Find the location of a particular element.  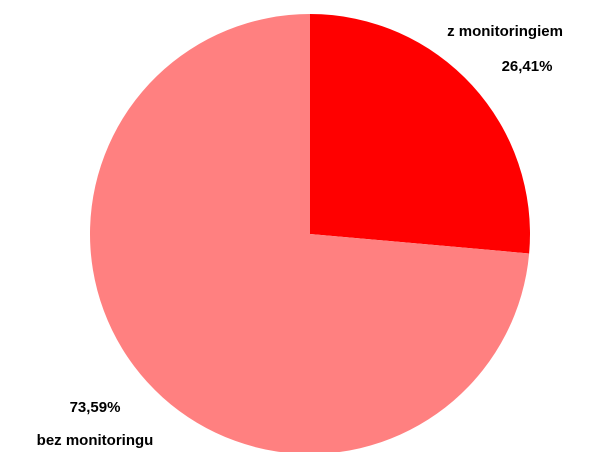

slice-value-label: 26,41% is located at coordinates (527, 66).